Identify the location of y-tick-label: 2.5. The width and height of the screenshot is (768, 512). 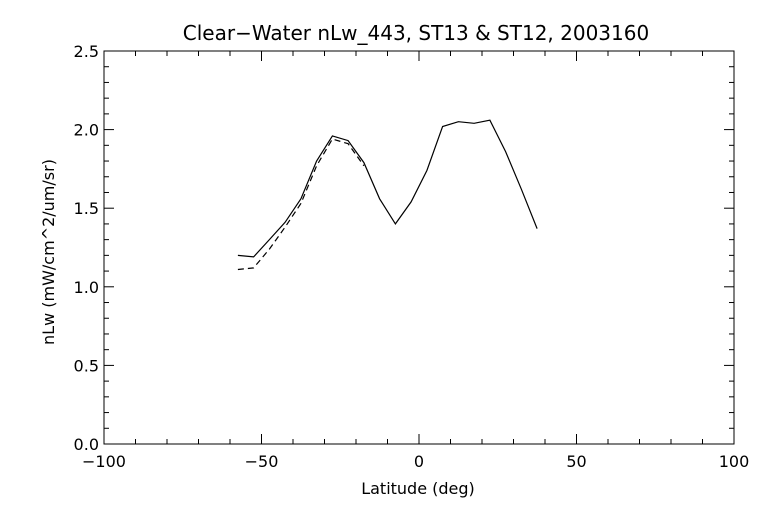
(86, 51).